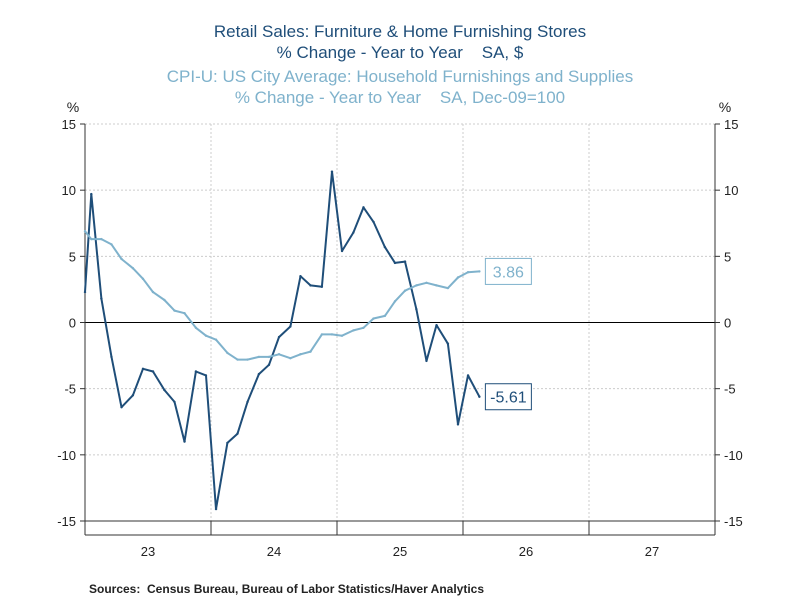 The height and width of the screenshot is (600, 800). I want to click on y-tick-label-right: -5, so click(730, 389).